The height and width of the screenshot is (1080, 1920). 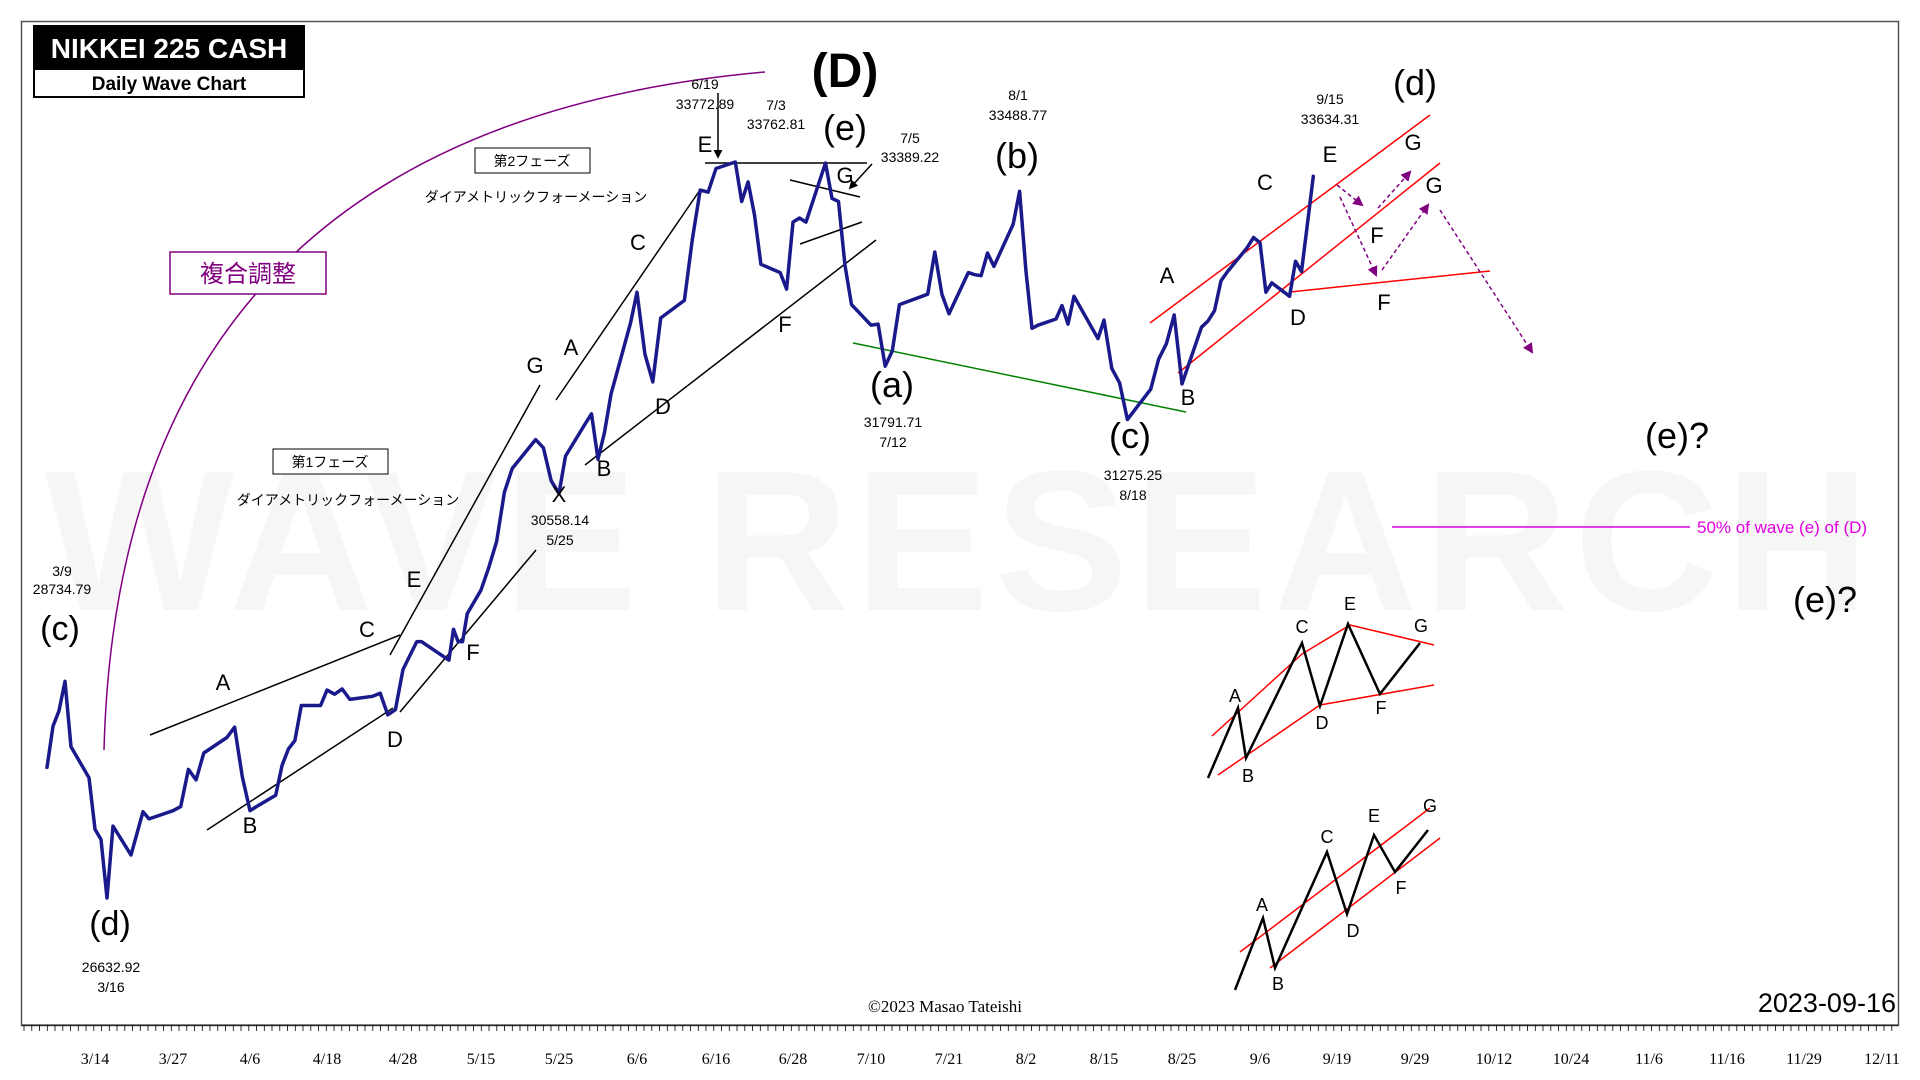 What do you see at coordinates (1329, 99) in the screenshot?
I see `price-note-date: 9/15` at bounding box center [1329, 99].